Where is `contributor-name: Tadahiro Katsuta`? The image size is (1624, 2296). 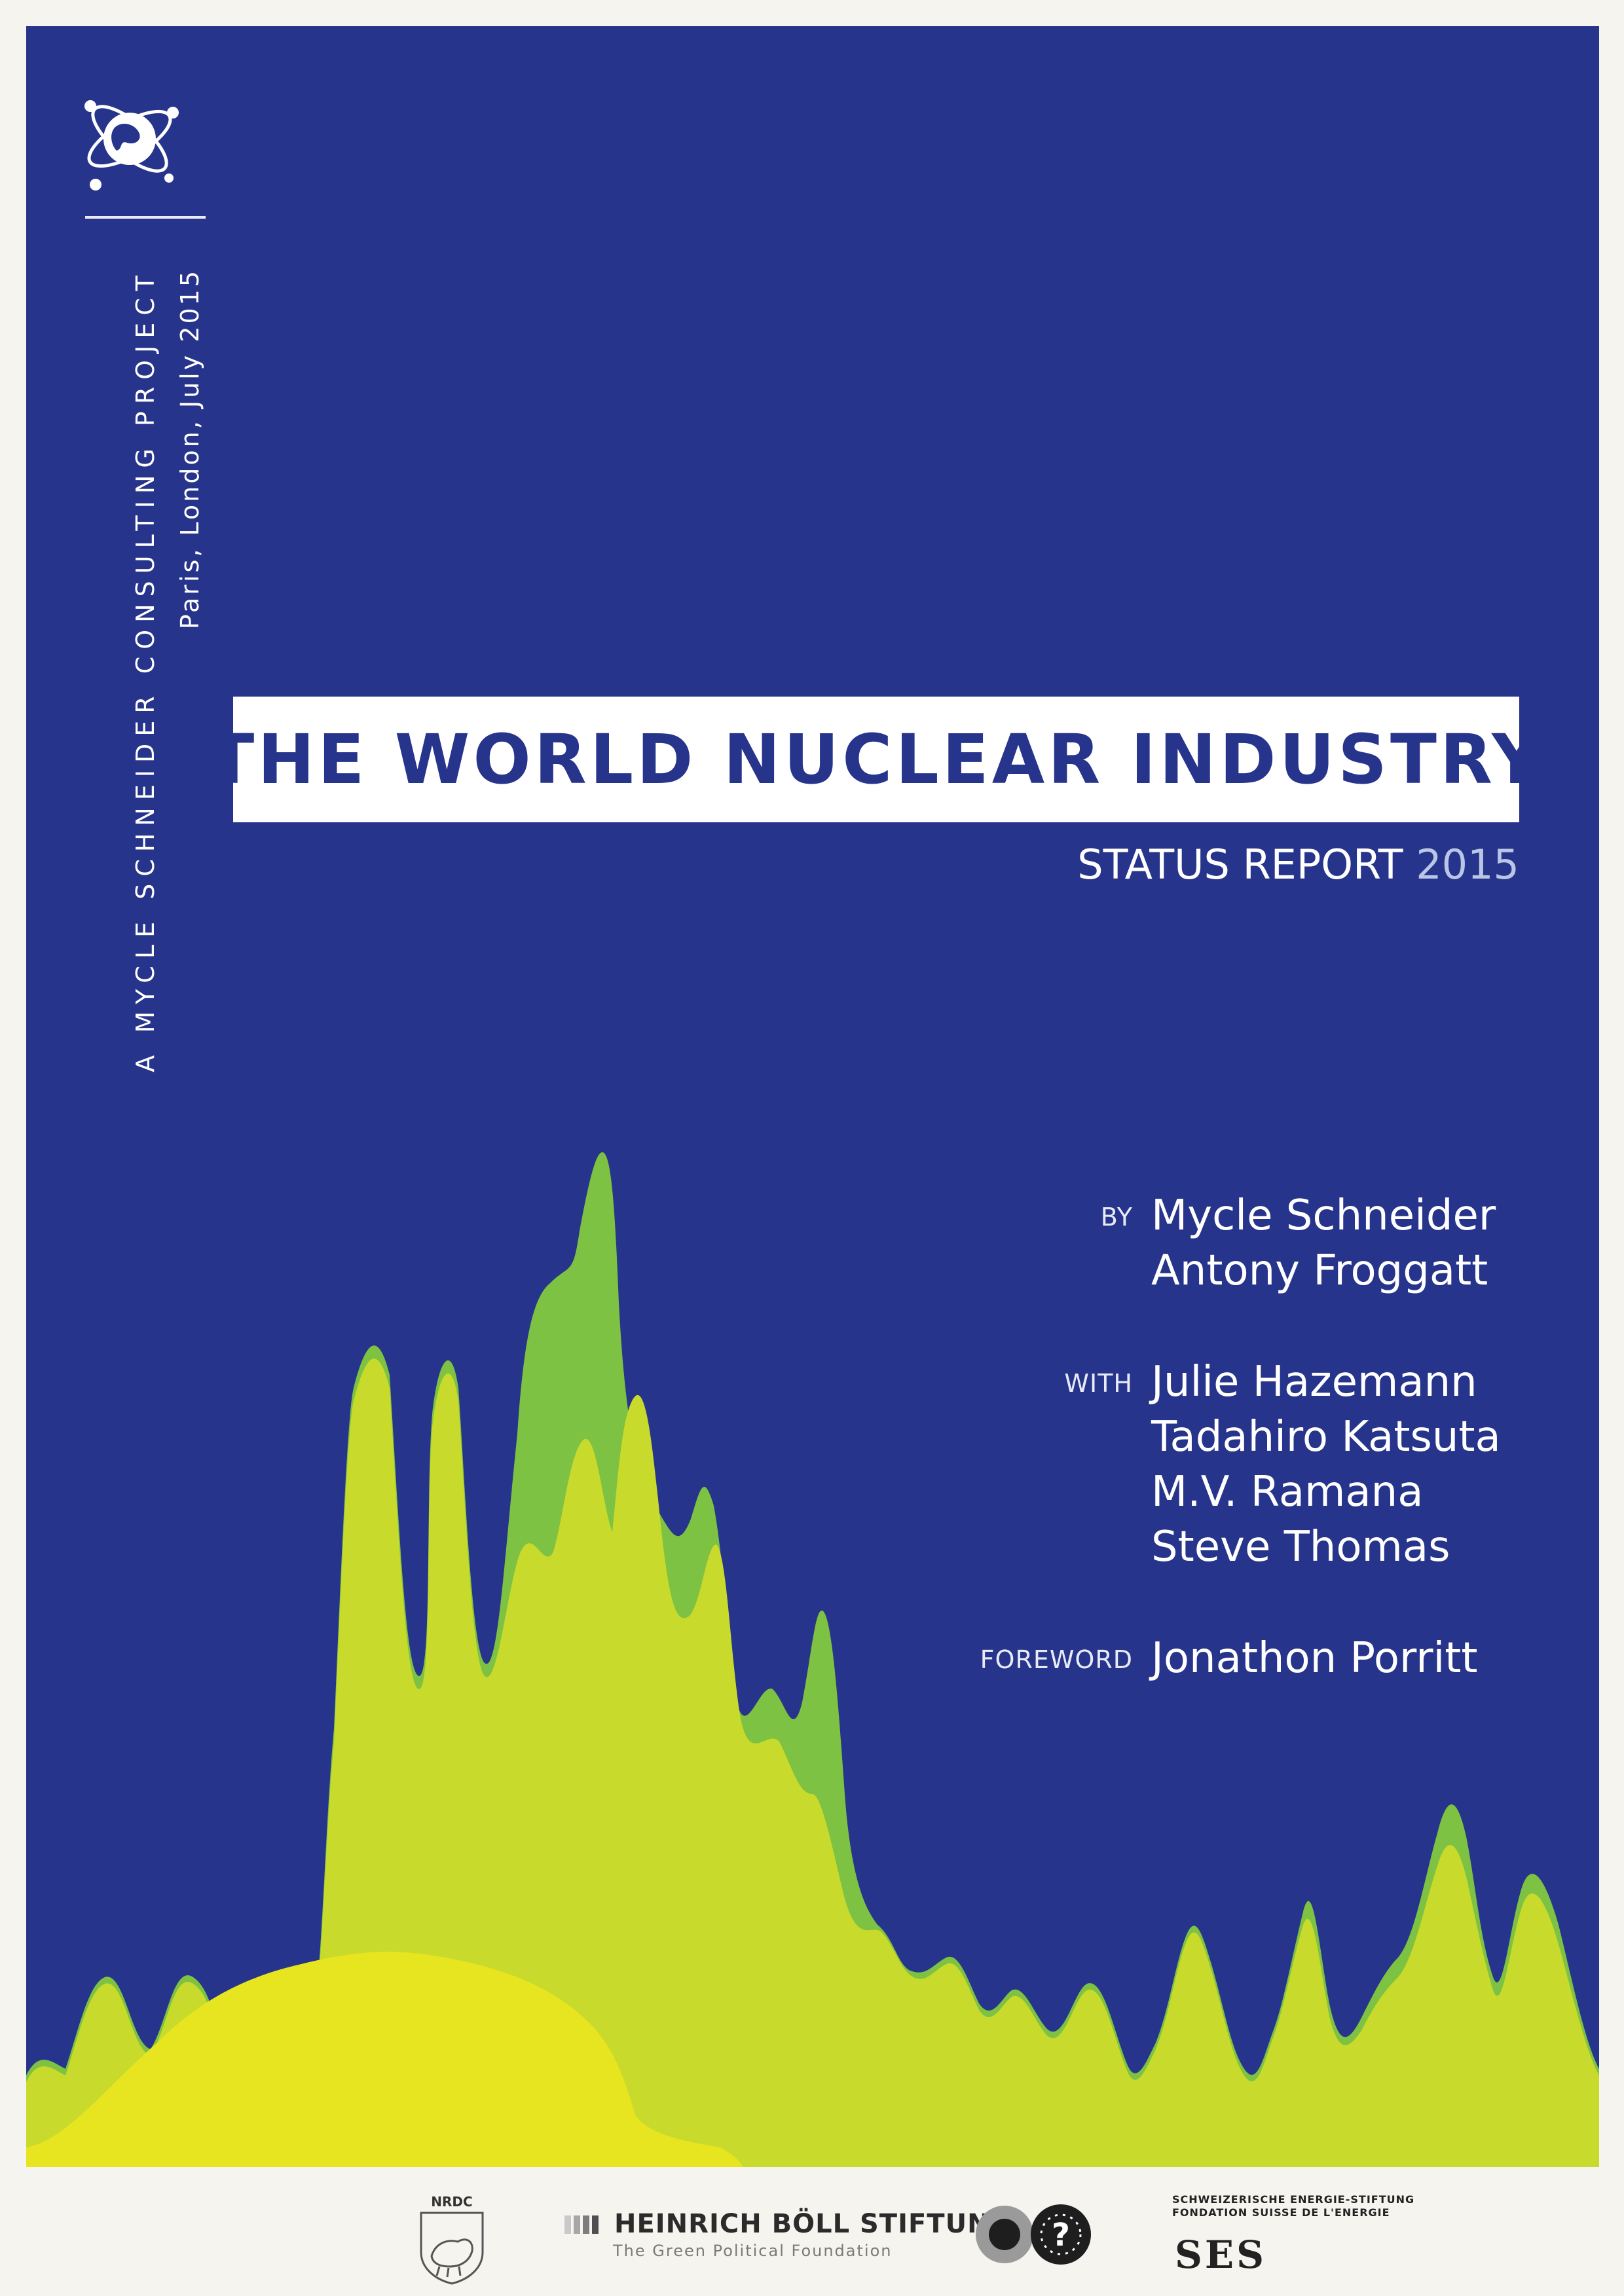
contributor-name: Tadahiro Katsuta is located at coordinates (1326, 1437).